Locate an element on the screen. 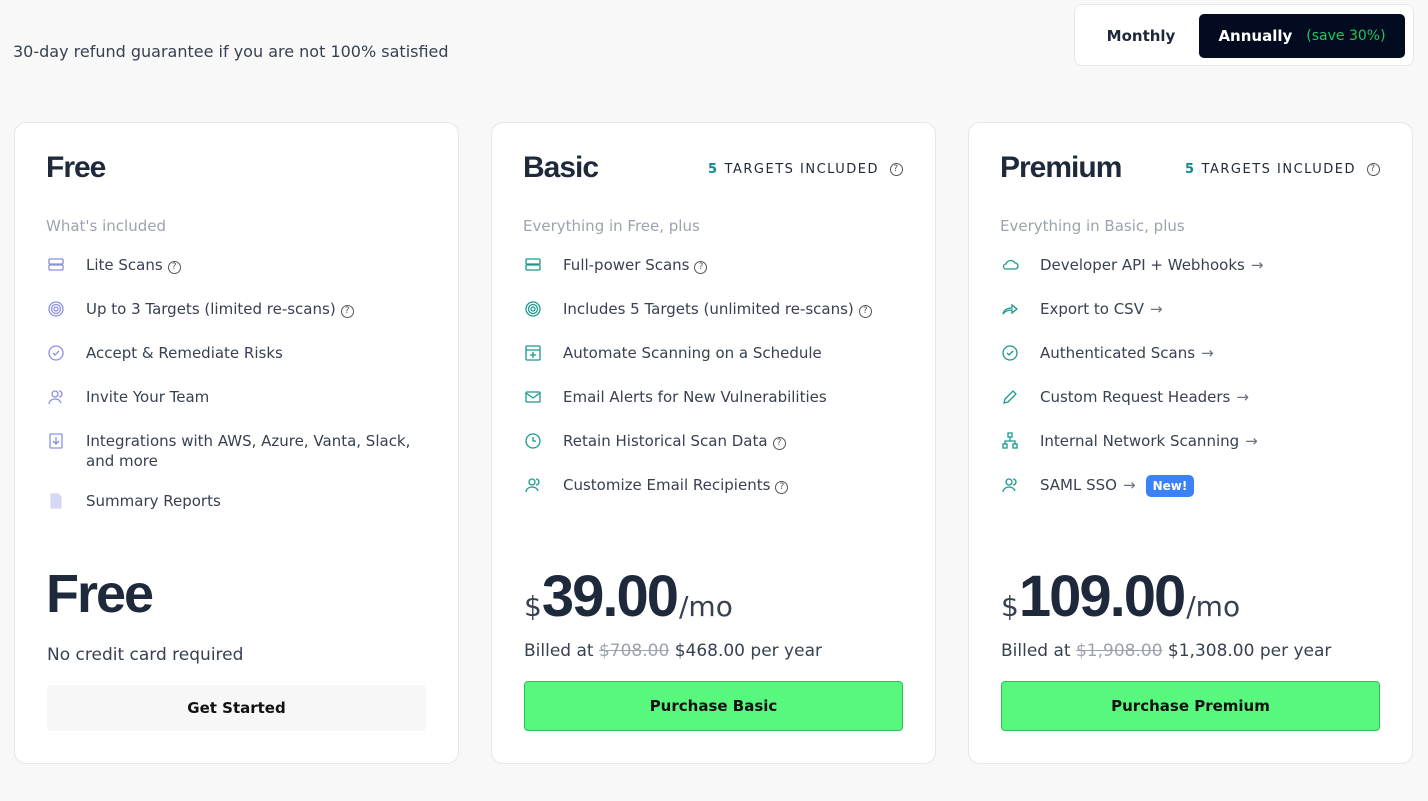 This screenshot has height=801, width=1428. feature-text: Authenticated Scans → is located at coordinates (1127, 353).